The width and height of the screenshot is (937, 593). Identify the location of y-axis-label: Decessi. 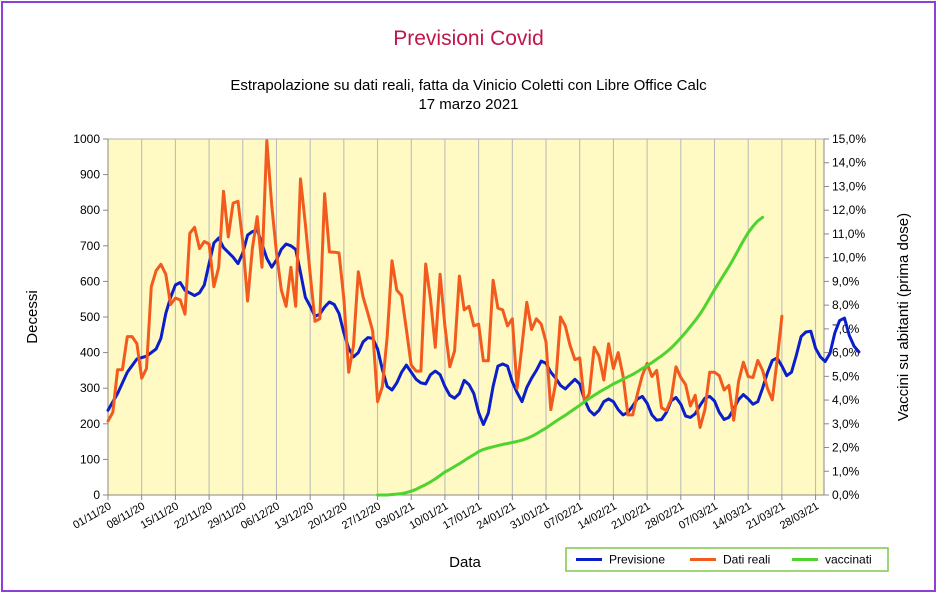
(32, 316).